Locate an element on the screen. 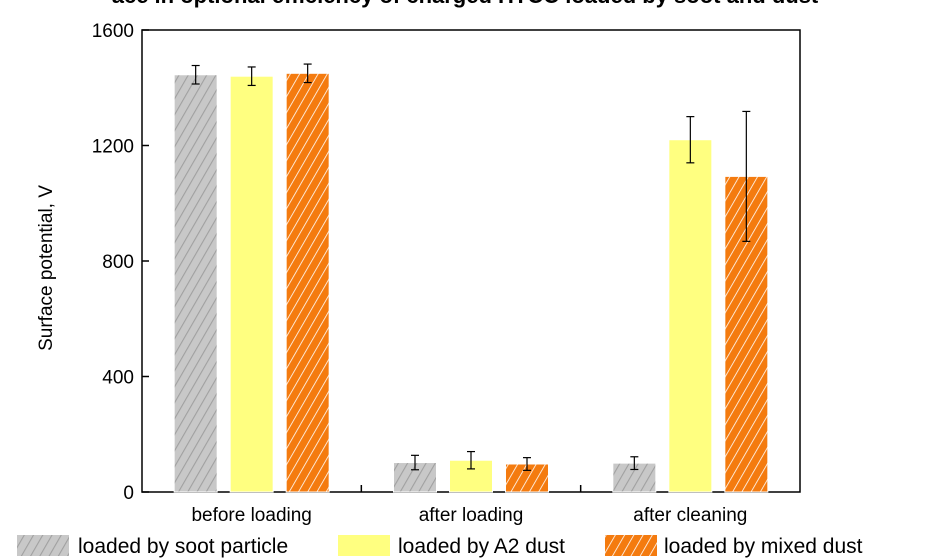 The image size is (931, 559). y-tick-label: 0 is located at coordinates (128, 493).